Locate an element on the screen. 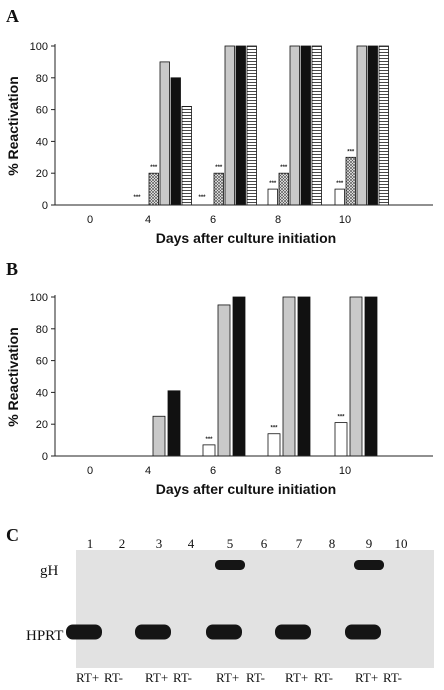 This screenshot has height=690, width=444. panel-b-letter: B is located at coordinates (12, 269).